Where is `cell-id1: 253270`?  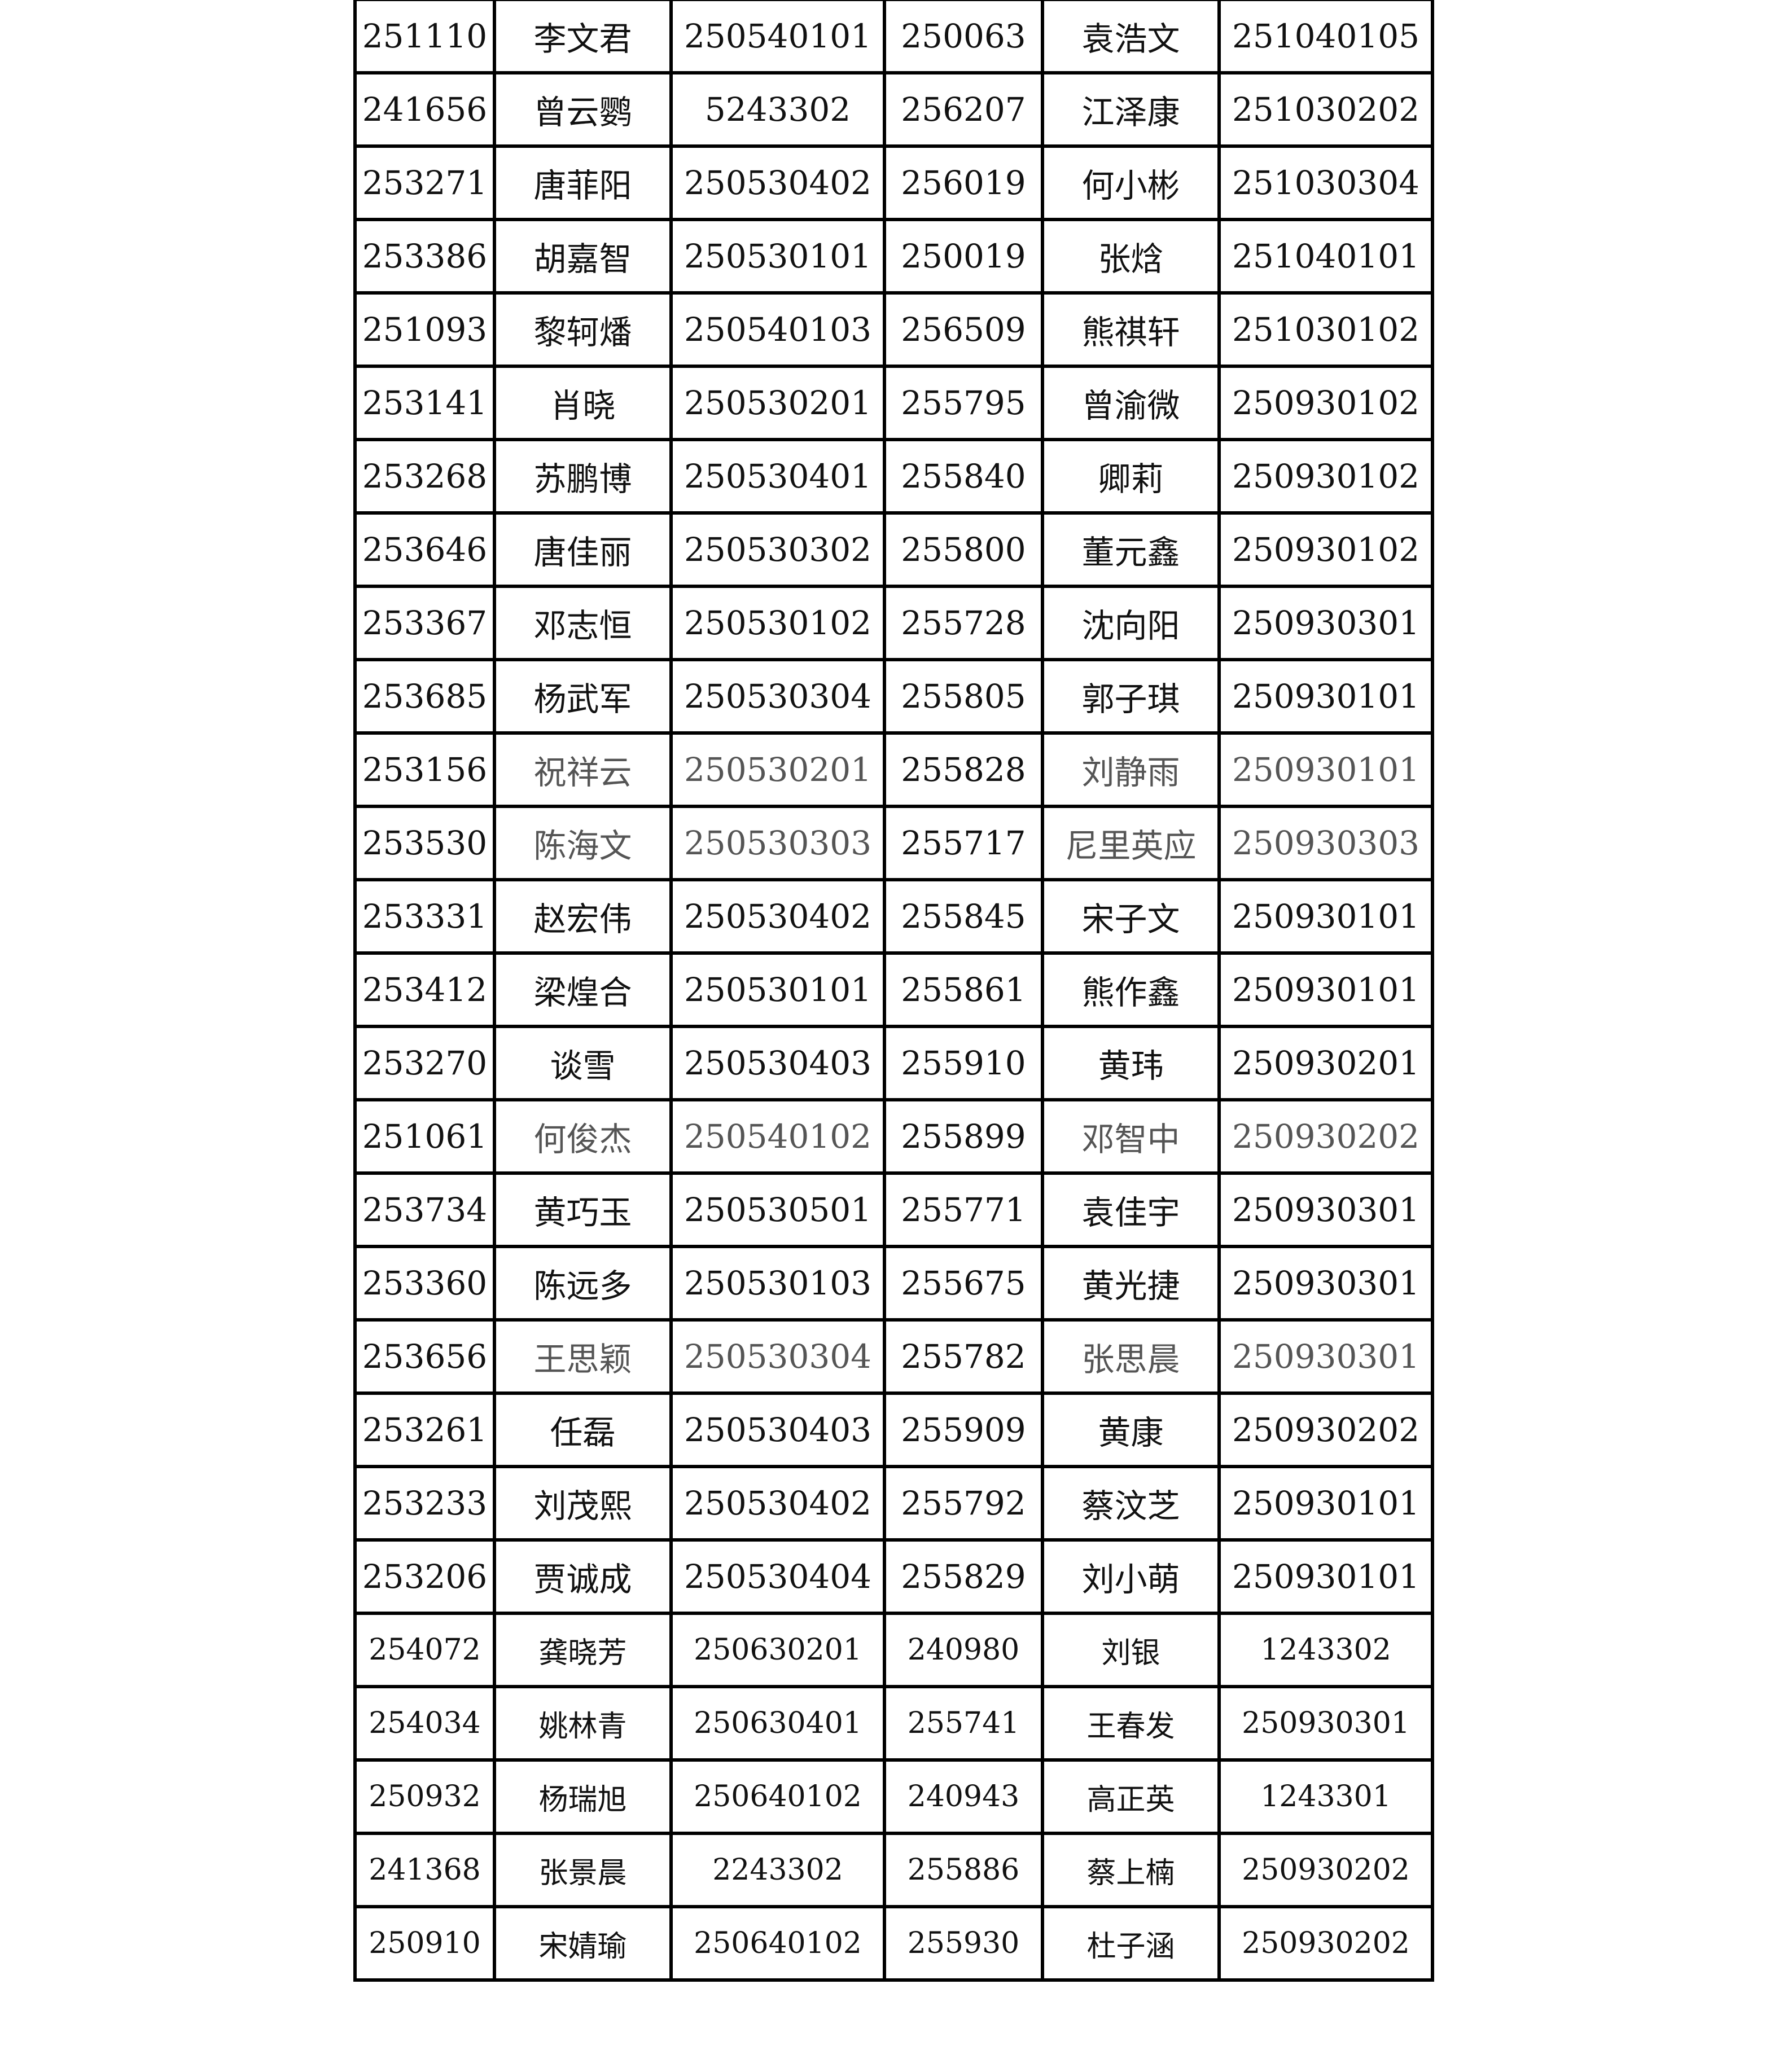
cell-id1: 253270 is located at coordinates (424, 1063).